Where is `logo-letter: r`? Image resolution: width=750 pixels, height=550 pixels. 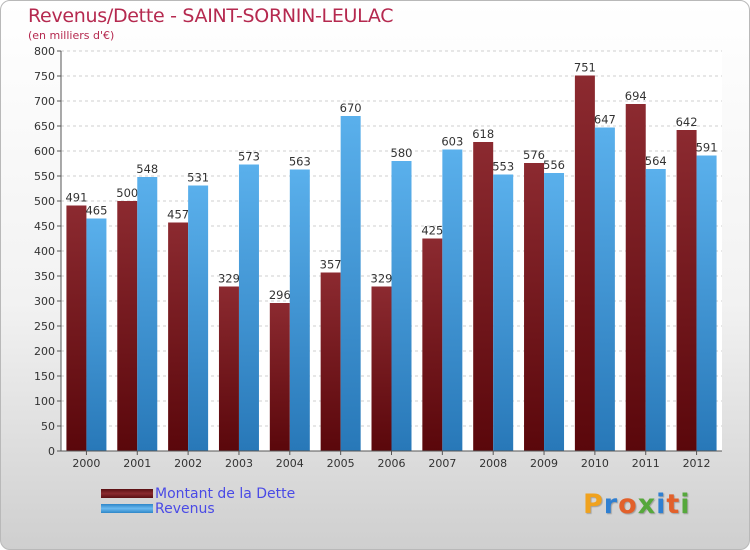
logo-letter: r is located at coordinates (611, 504).